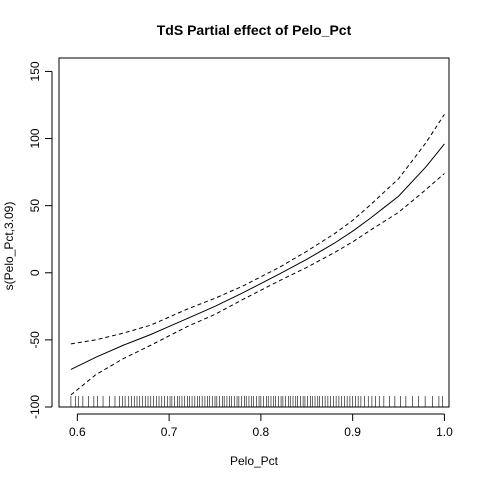 The width and height of the screenshot is (480, 480). I want to click on x-tick-label: 0.6, so click(77, 432).